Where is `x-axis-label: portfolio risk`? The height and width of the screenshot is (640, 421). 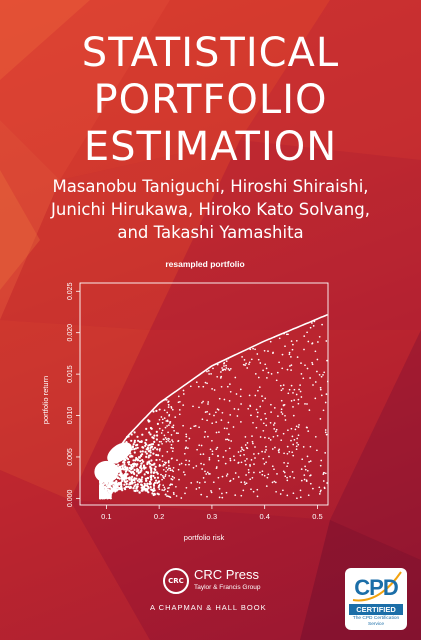 x-axis-label: portfolio risk is located at coordinates (204, 537).